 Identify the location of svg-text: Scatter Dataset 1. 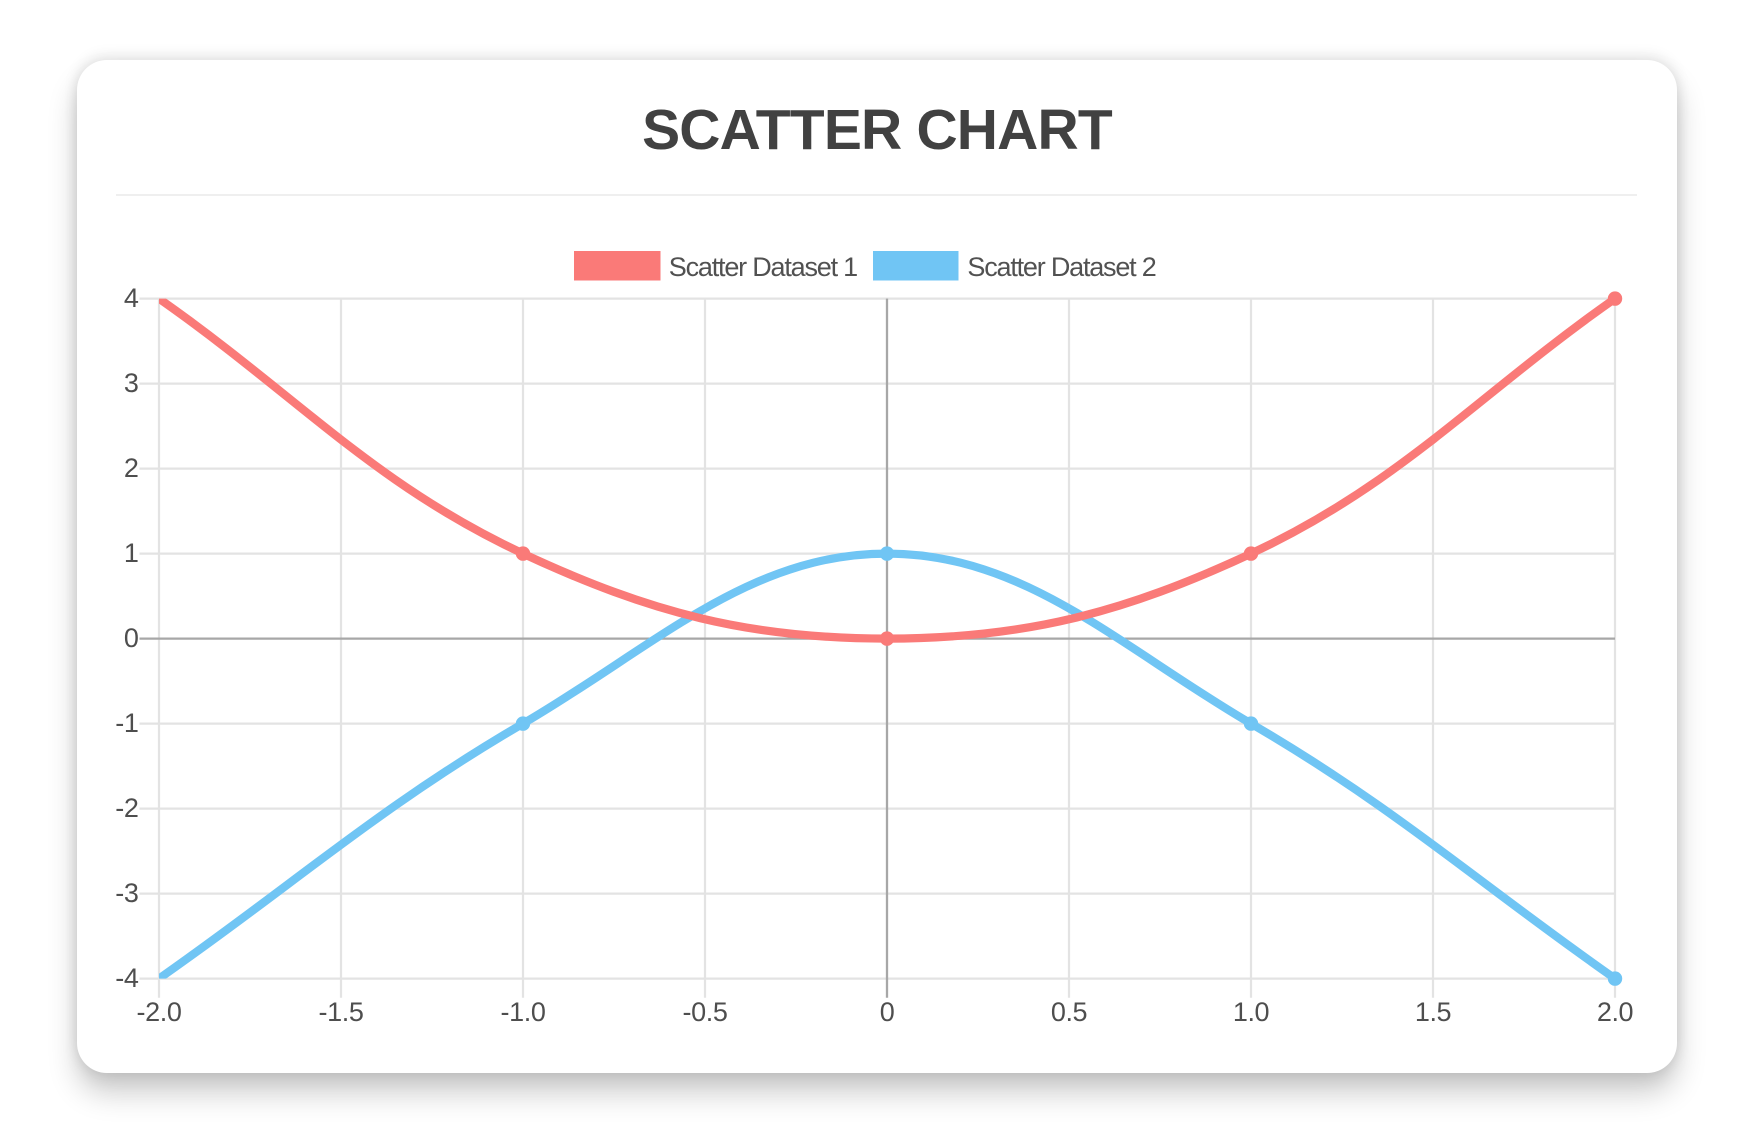
(763, 267).